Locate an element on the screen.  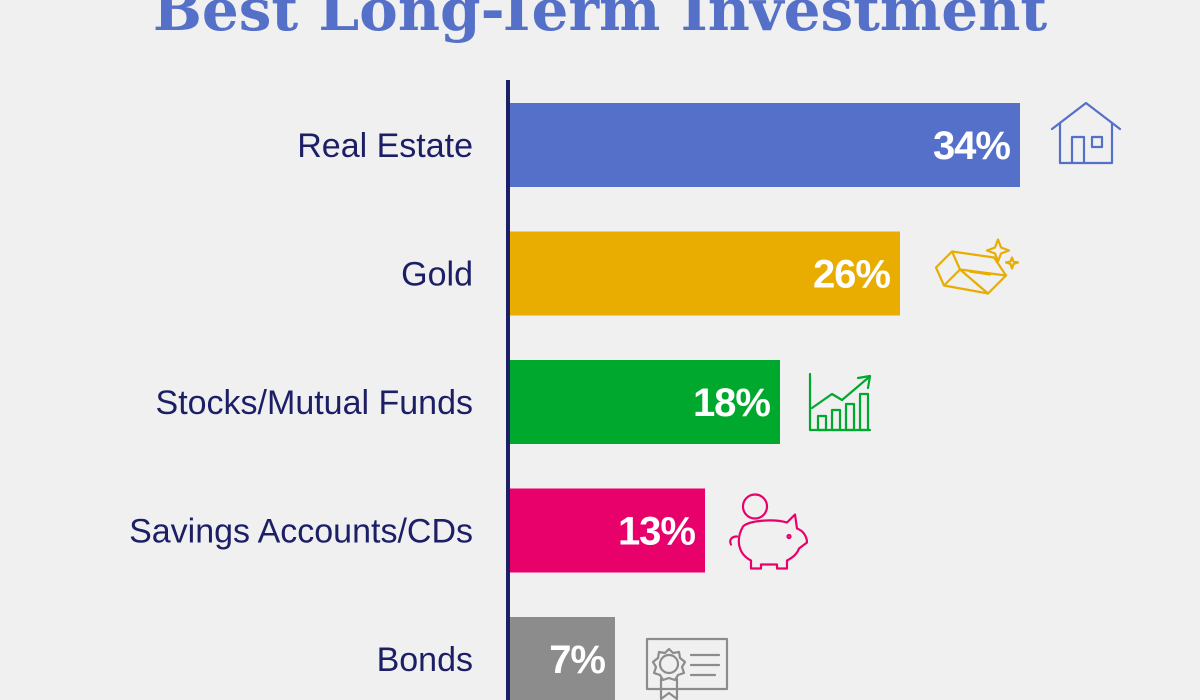
value-label-real-estate: 34% is located at coordinates (971, 146).